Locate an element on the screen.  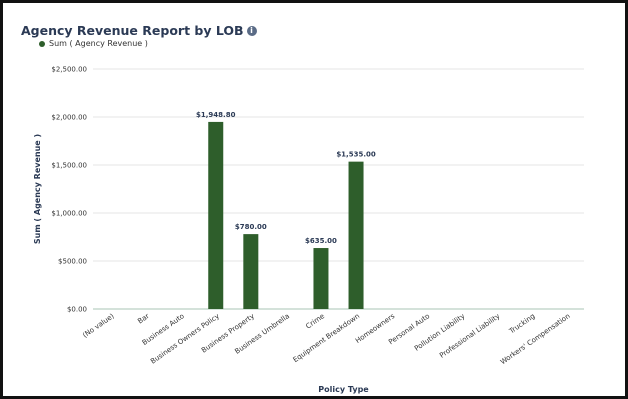
x-tick-label: Workers' Compensation is located at coordinates (535, 339).